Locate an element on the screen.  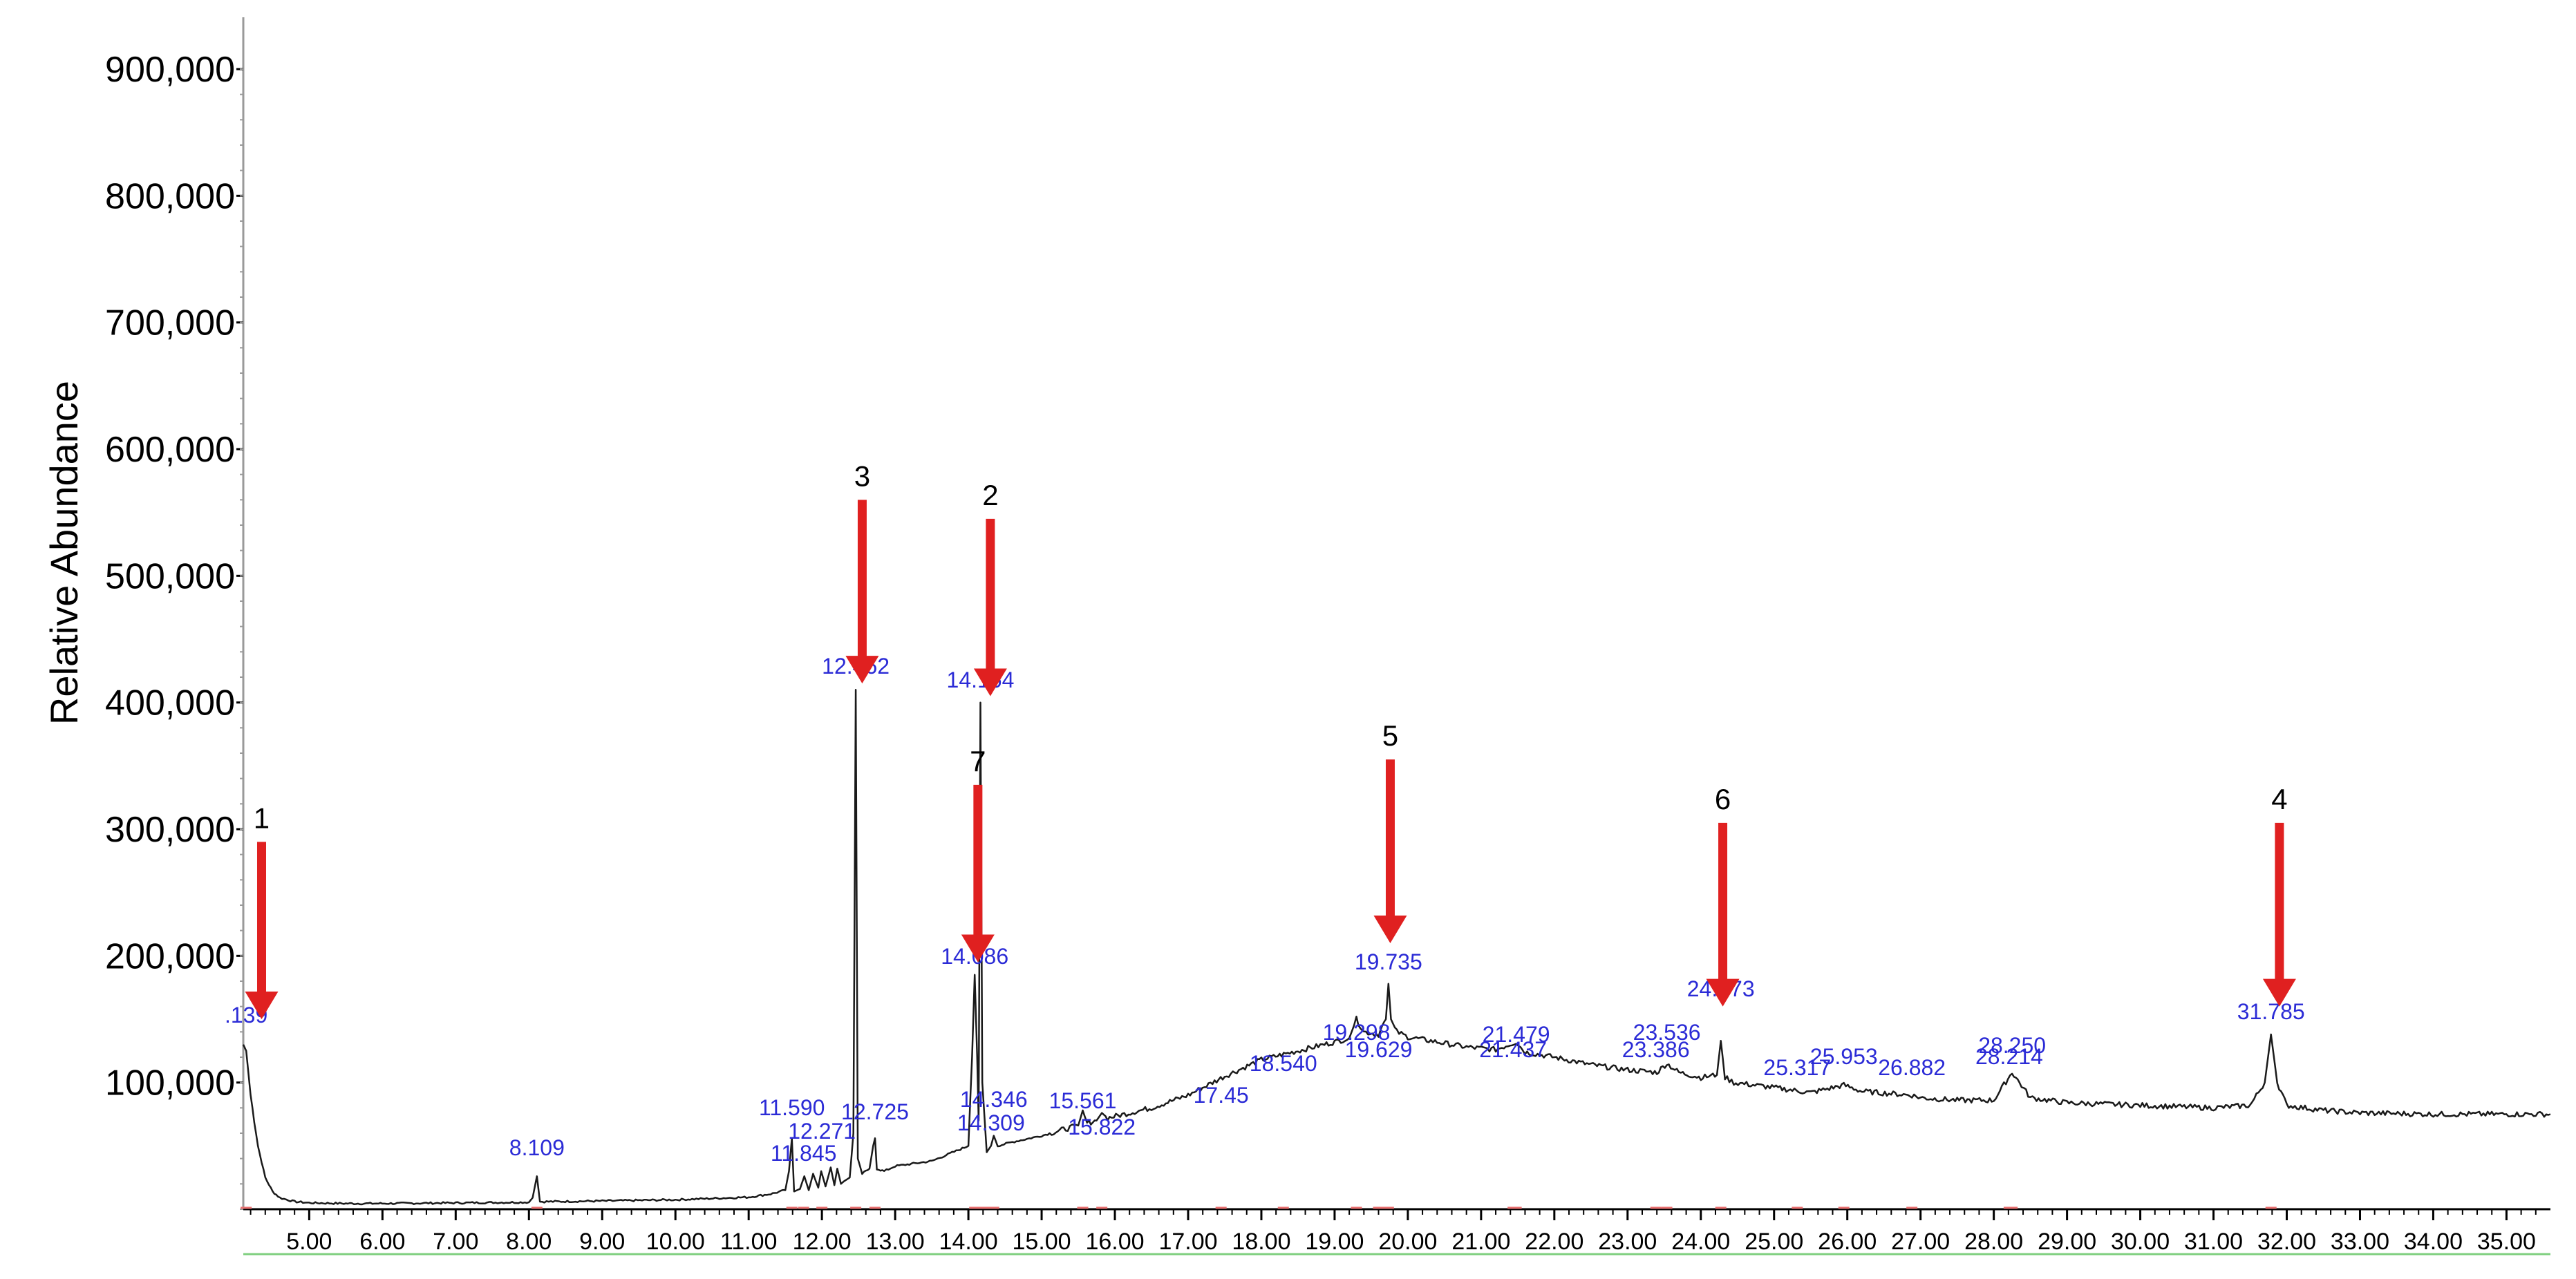
peak-label: 12.725 is located at coordinates (875, 1111).